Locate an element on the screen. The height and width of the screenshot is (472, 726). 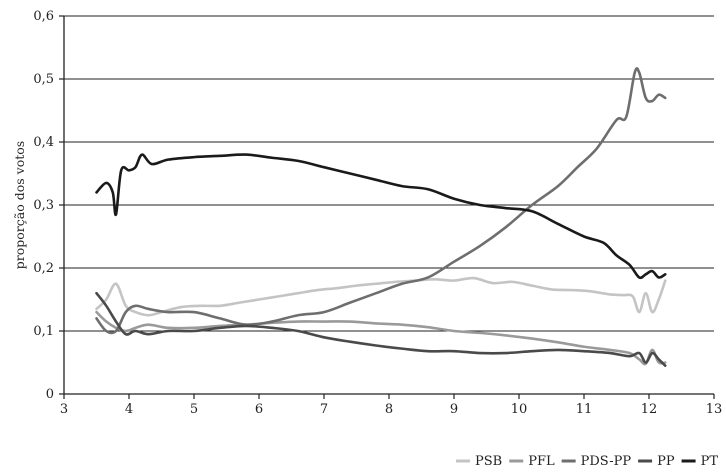
y-axis-title: proporção dos votos is located at coordinates (19, 205).